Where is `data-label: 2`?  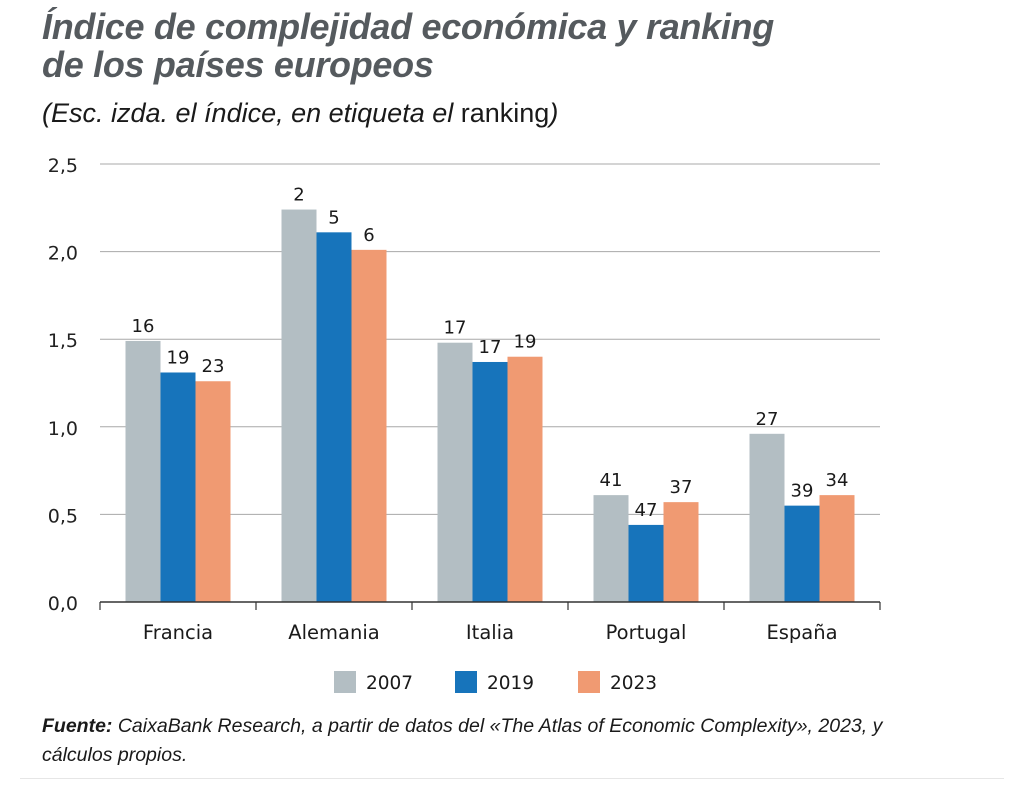
data-label: 2 is located at coordinates (298, 195).